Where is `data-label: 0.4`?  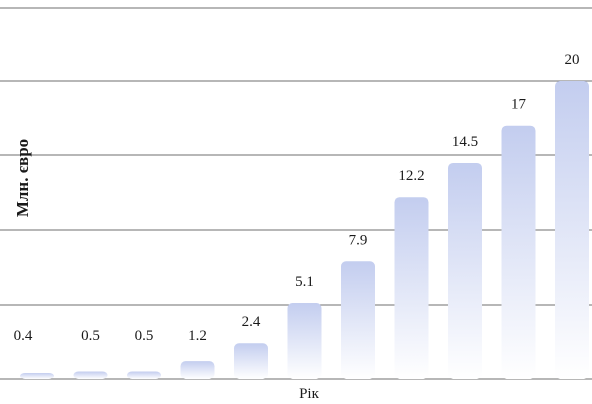 data-label: 0.4 is located at coordinates (23, 336).